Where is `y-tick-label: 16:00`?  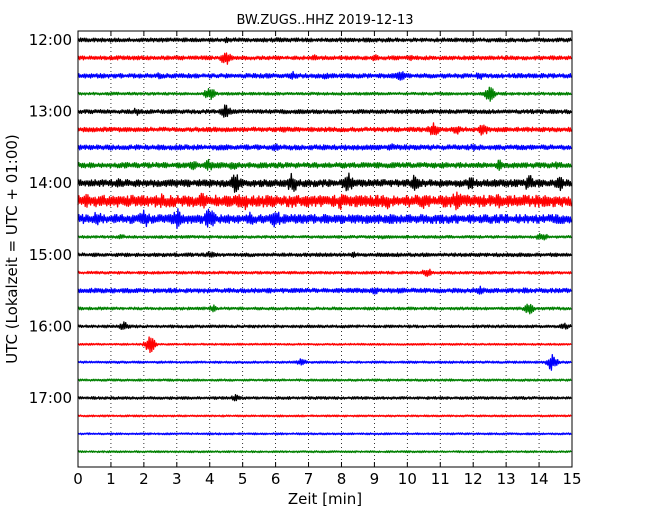 y-tick-label: 16:00 is located at coordinates (50, 326).